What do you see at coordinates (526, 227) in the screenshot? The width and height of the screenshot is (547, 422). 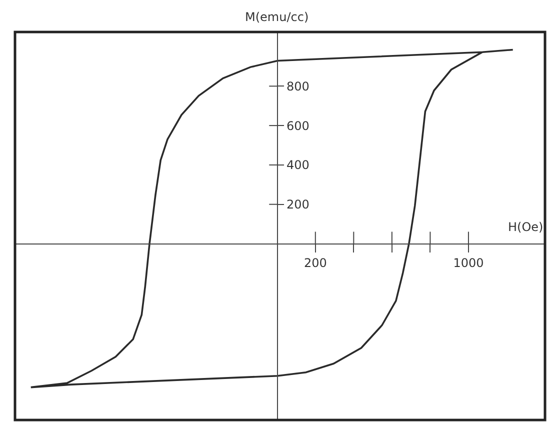 I see `x-axis-title: H(Oe)` at bounding box center [526, 227].